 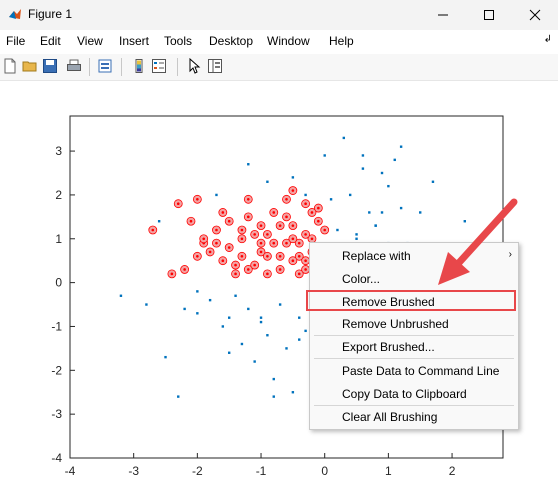 What do you see at coordinates (10, 66) in the screenshot?
I see `new-figure-icon` at bounding box center [10, 66].